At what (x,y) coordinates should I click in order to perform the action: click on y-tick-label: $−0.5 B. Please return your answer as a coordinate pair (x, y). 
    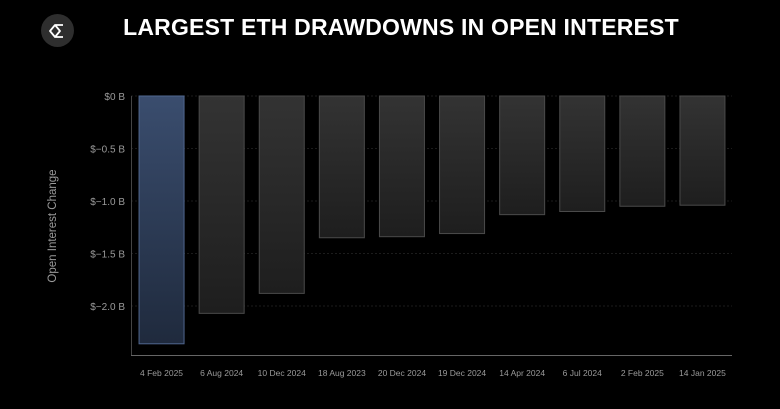
    Looking at the image, I should click on (107, 150).